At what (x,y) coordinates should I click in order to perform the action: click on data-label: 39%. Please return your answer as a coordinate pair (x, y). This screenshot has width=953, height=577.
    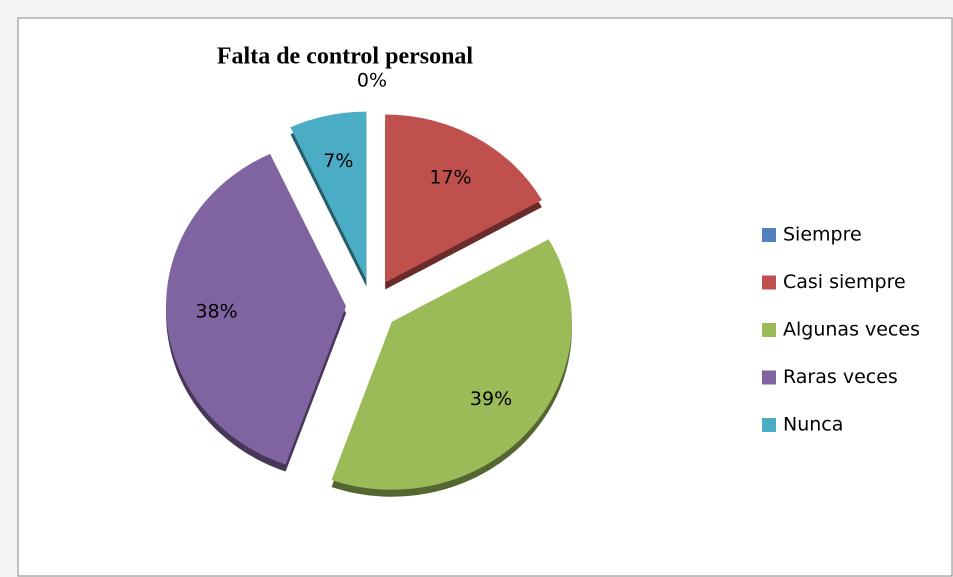
    Looking at the image, I should click on (491, 399).